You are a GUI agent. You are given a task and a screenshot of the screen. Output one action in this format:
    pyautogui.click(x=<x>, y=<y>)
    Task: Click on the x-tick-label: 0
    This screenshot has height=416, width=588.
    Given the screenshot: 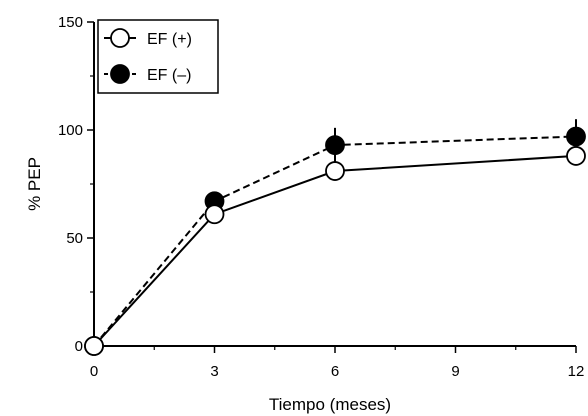 What is the action you would take?
    pyautogui.click(x=94, y=371)
    